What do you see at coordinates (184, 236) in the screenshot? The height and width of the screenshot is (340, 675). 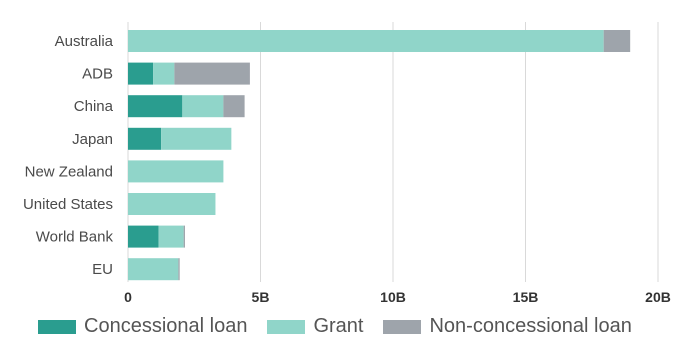 I see `bar-world-bank-non-concessional-loan` at bounding box center [184, 236].